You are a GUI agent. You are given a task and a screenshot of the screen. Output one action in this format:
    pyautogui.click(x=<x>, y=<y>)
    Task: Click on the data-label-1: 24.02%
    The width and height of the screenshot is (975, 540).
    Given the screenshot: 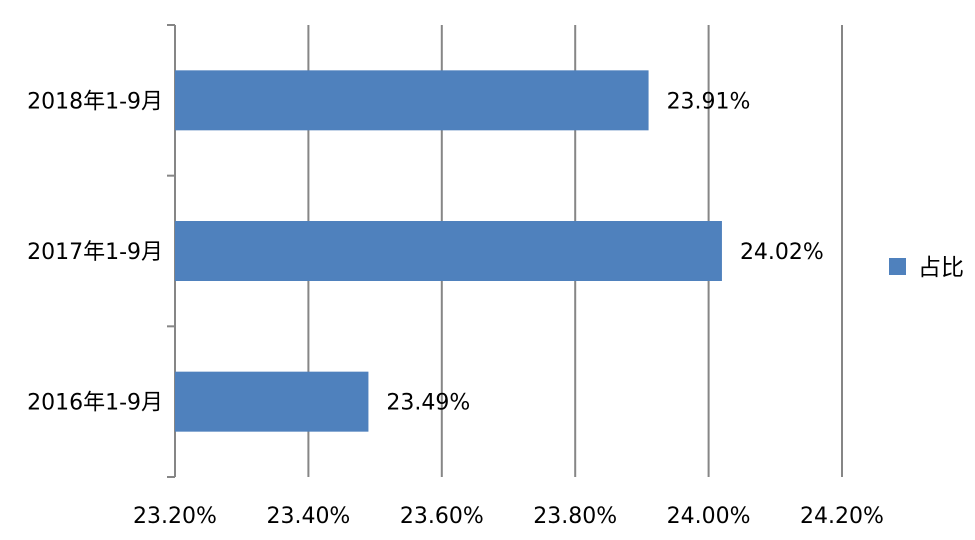 What is the action you would take?
    pyautogui.click(x=782, y=252)
    